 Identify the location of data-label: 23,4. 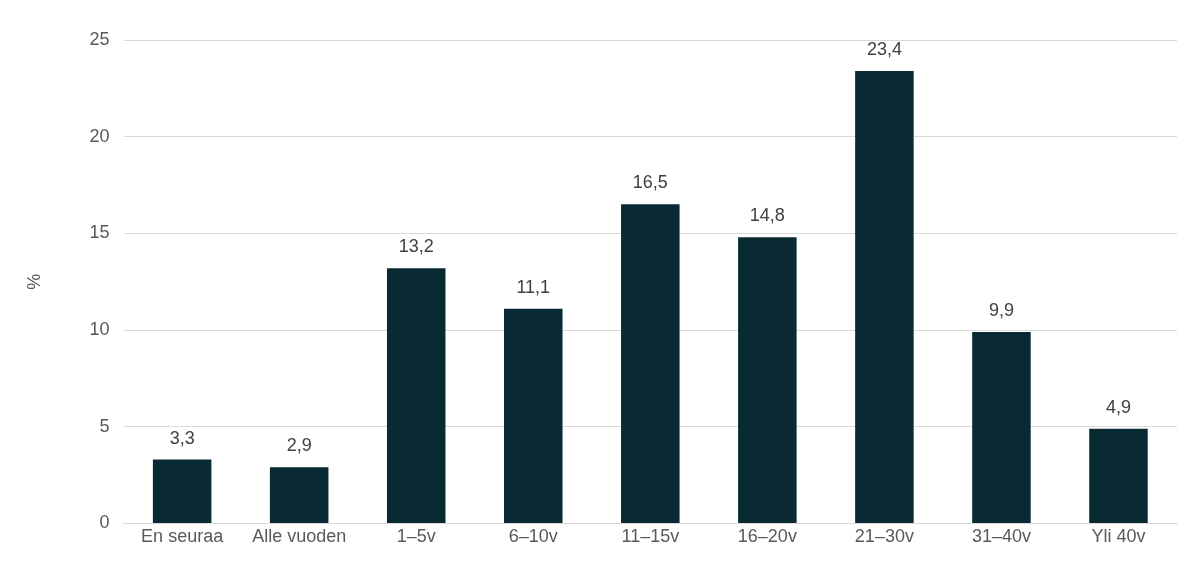
(884, 48).